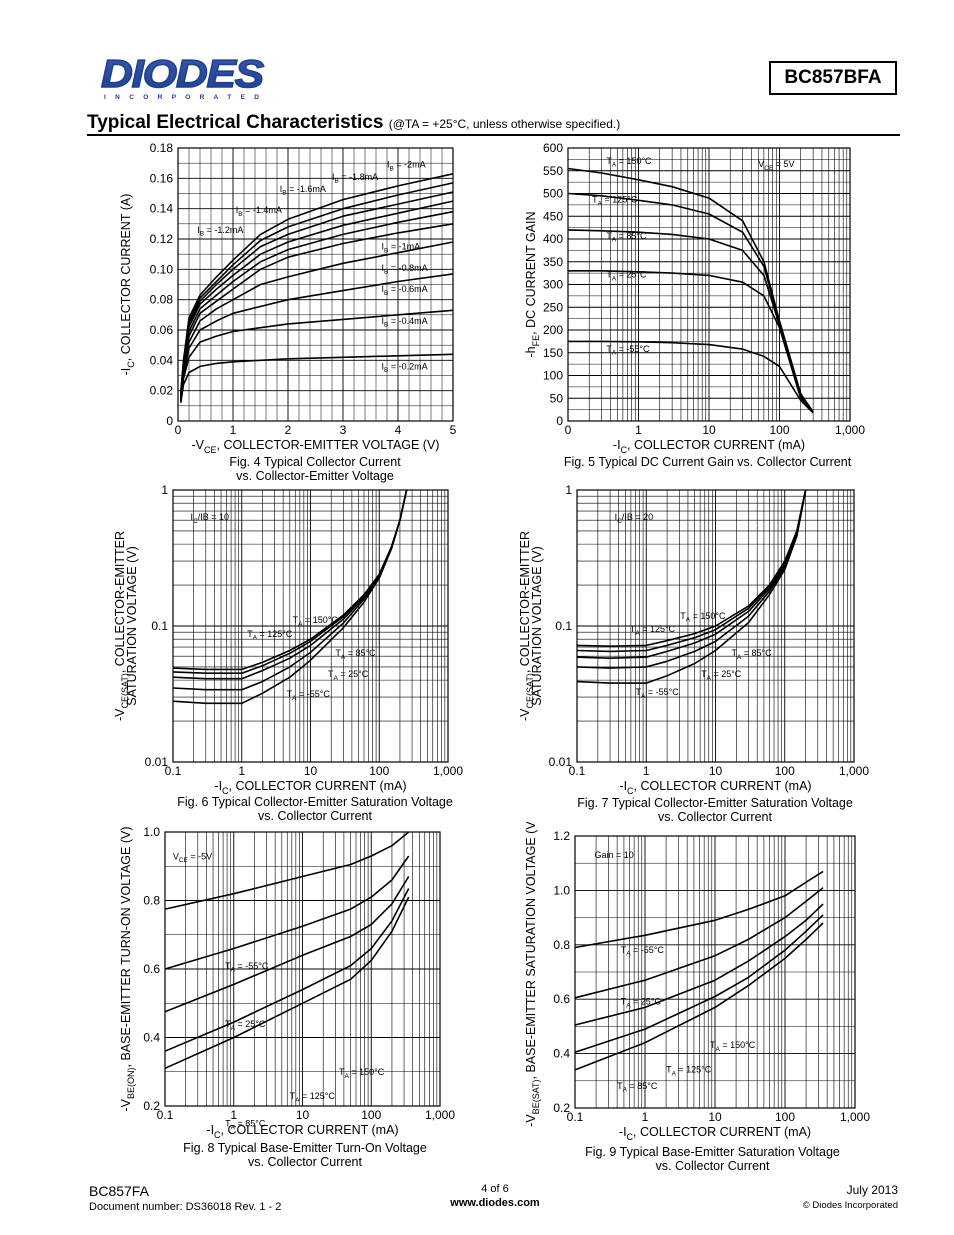 This screenshot has height=1235, width=954. I want to click on y-tick-label: 600, so click(553, 148).